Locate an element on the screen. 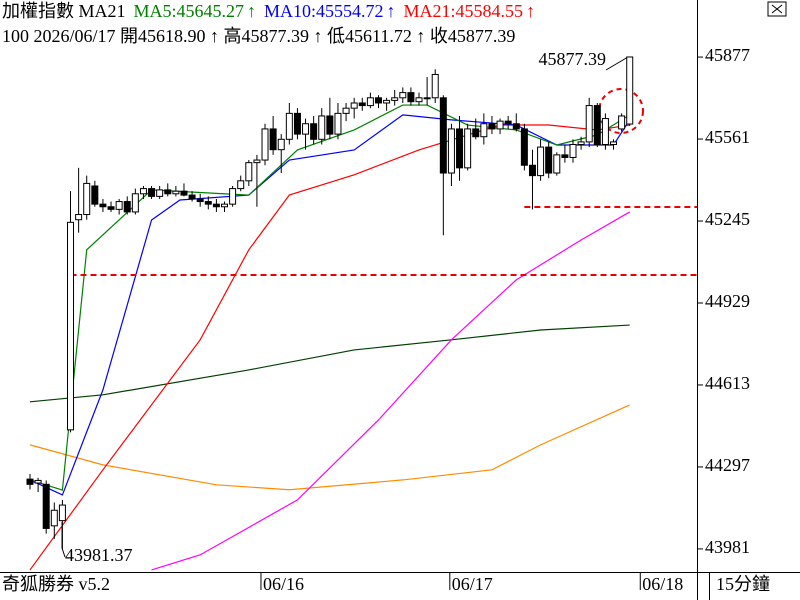 Image resolution: width=800 pixels, height=600 pixels. y-tick-label: 45877 is located at coordinates (727, 55).